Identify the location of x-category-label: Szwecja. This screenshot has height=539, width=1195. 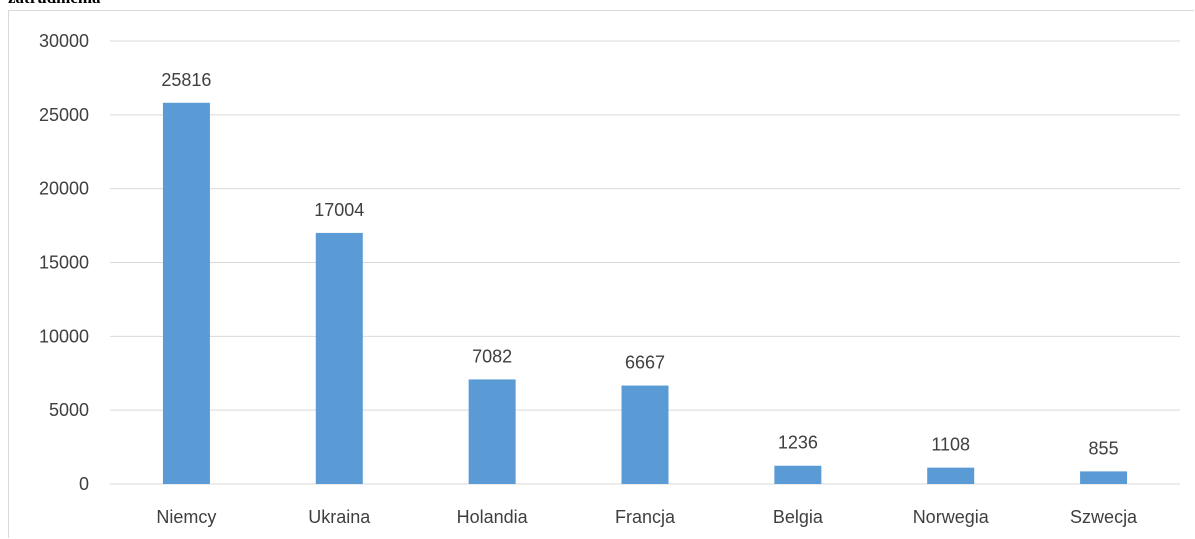
(1104, 517).